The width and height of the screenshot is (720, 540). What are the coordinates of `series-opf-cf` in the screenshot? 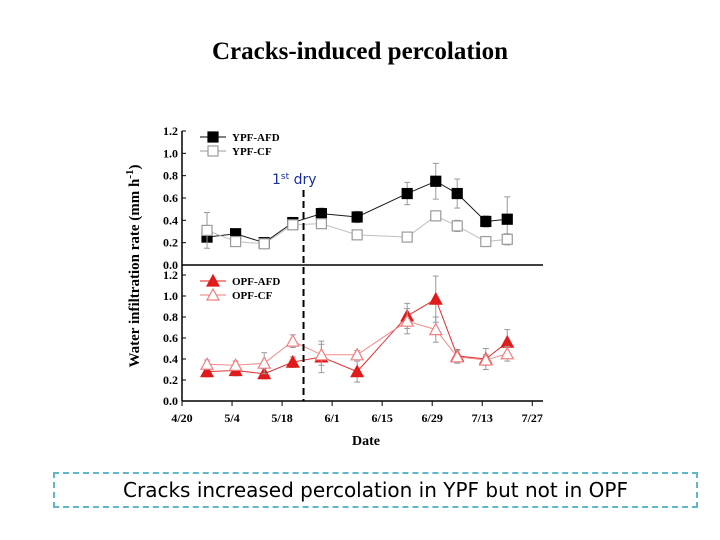 It's located at (357, 341).